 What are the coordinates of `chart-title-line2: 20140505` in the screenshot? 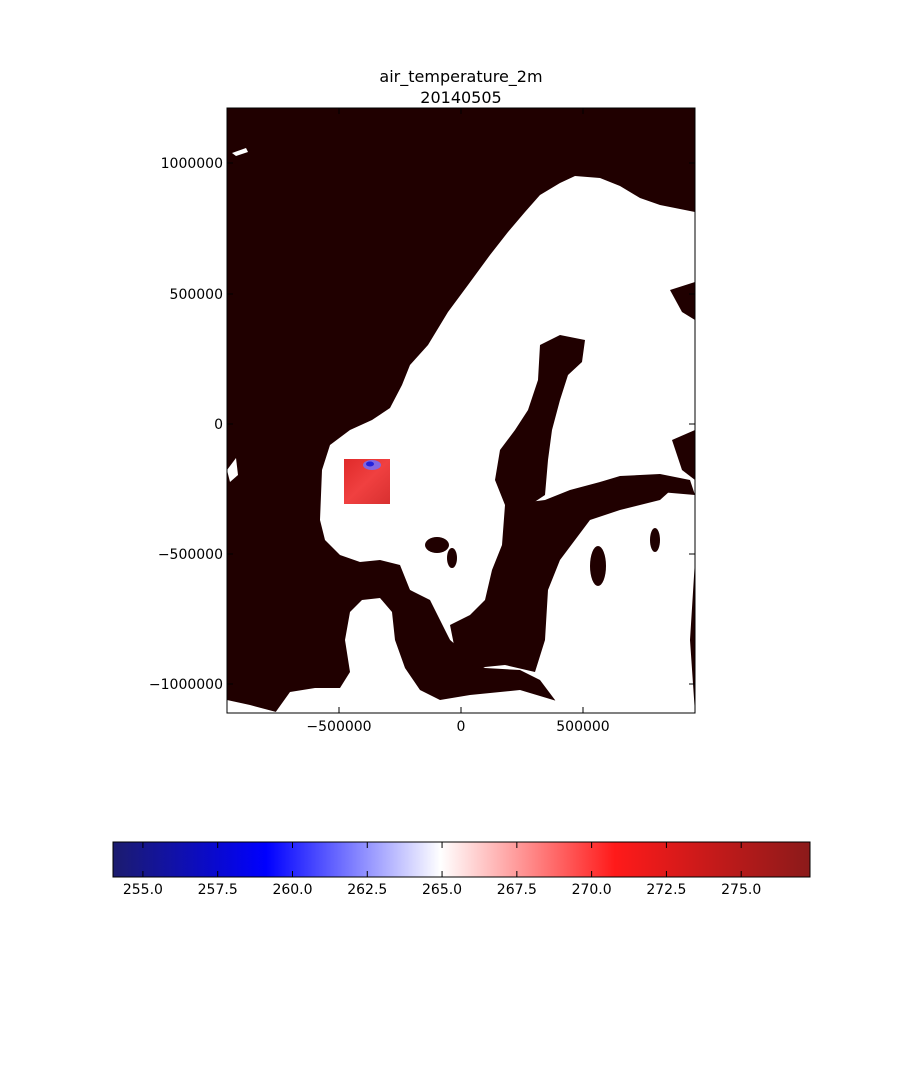 It's located at (460, 97).